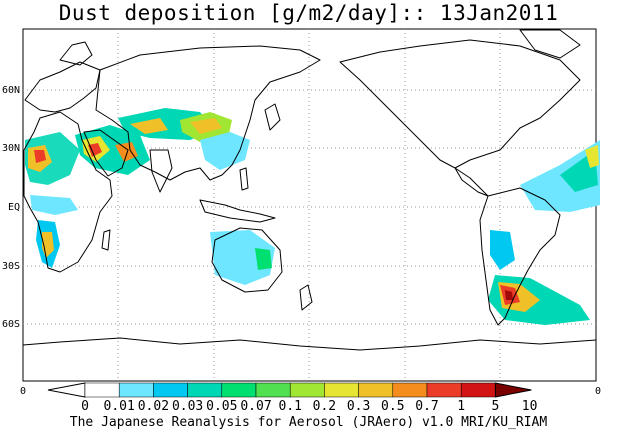 The width and height of the screenshot is (617, 438). What do you see at coordinates (550, 44) in the screenshot?
I see `coast-greenland` at bounding box center [550, 44].